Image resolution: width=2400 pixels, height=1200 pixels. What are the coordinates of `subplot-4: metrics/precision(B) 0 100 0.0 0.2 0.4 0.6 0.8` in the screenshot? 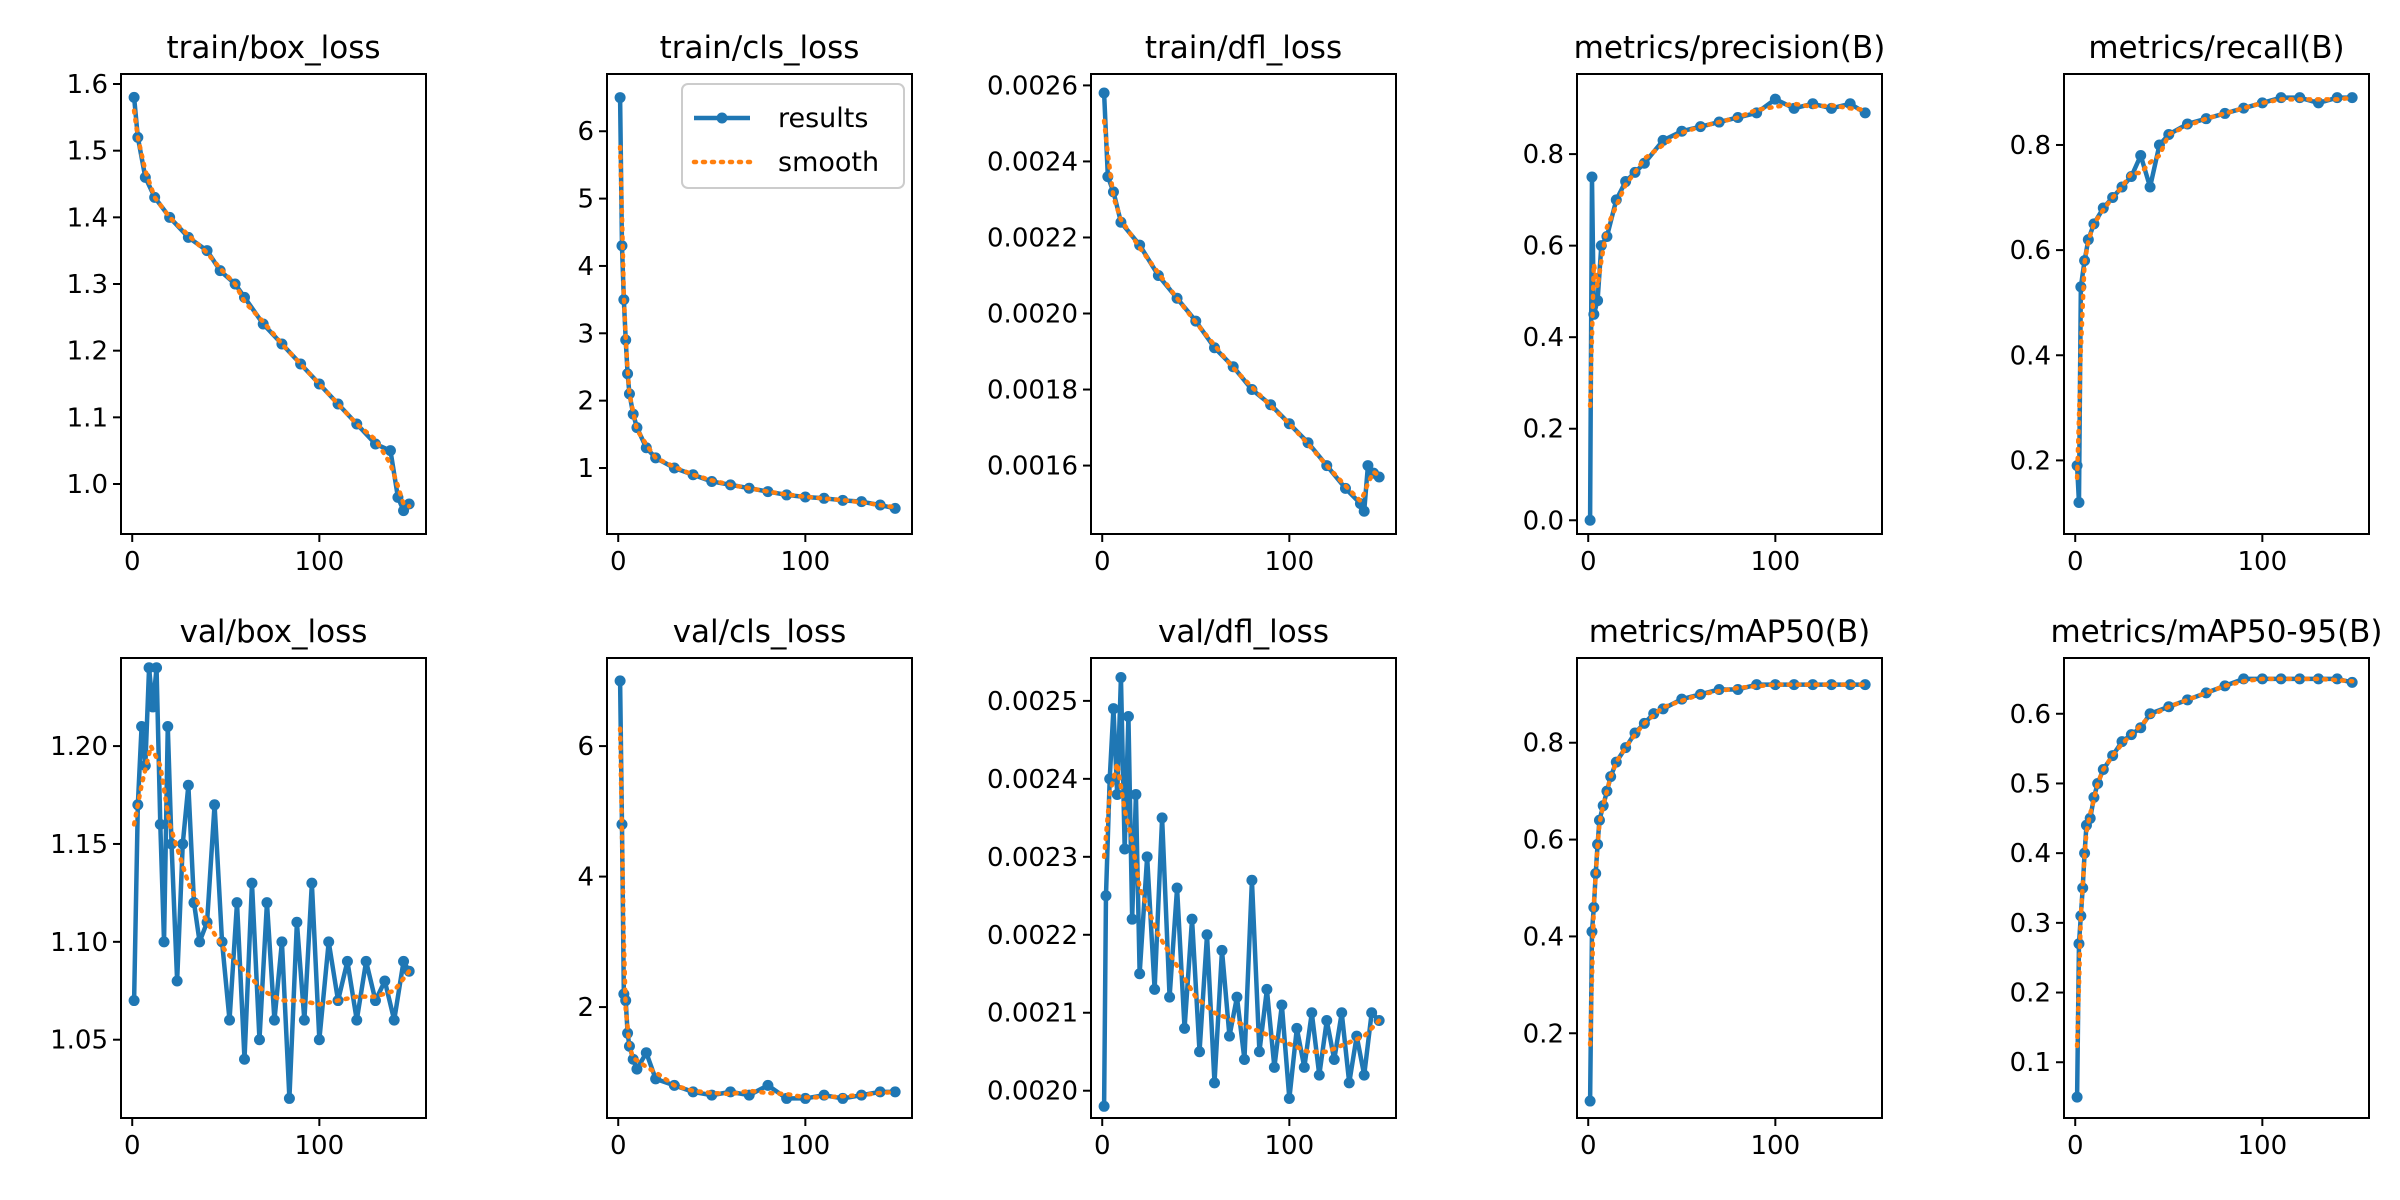 It's located at (1704, 303).